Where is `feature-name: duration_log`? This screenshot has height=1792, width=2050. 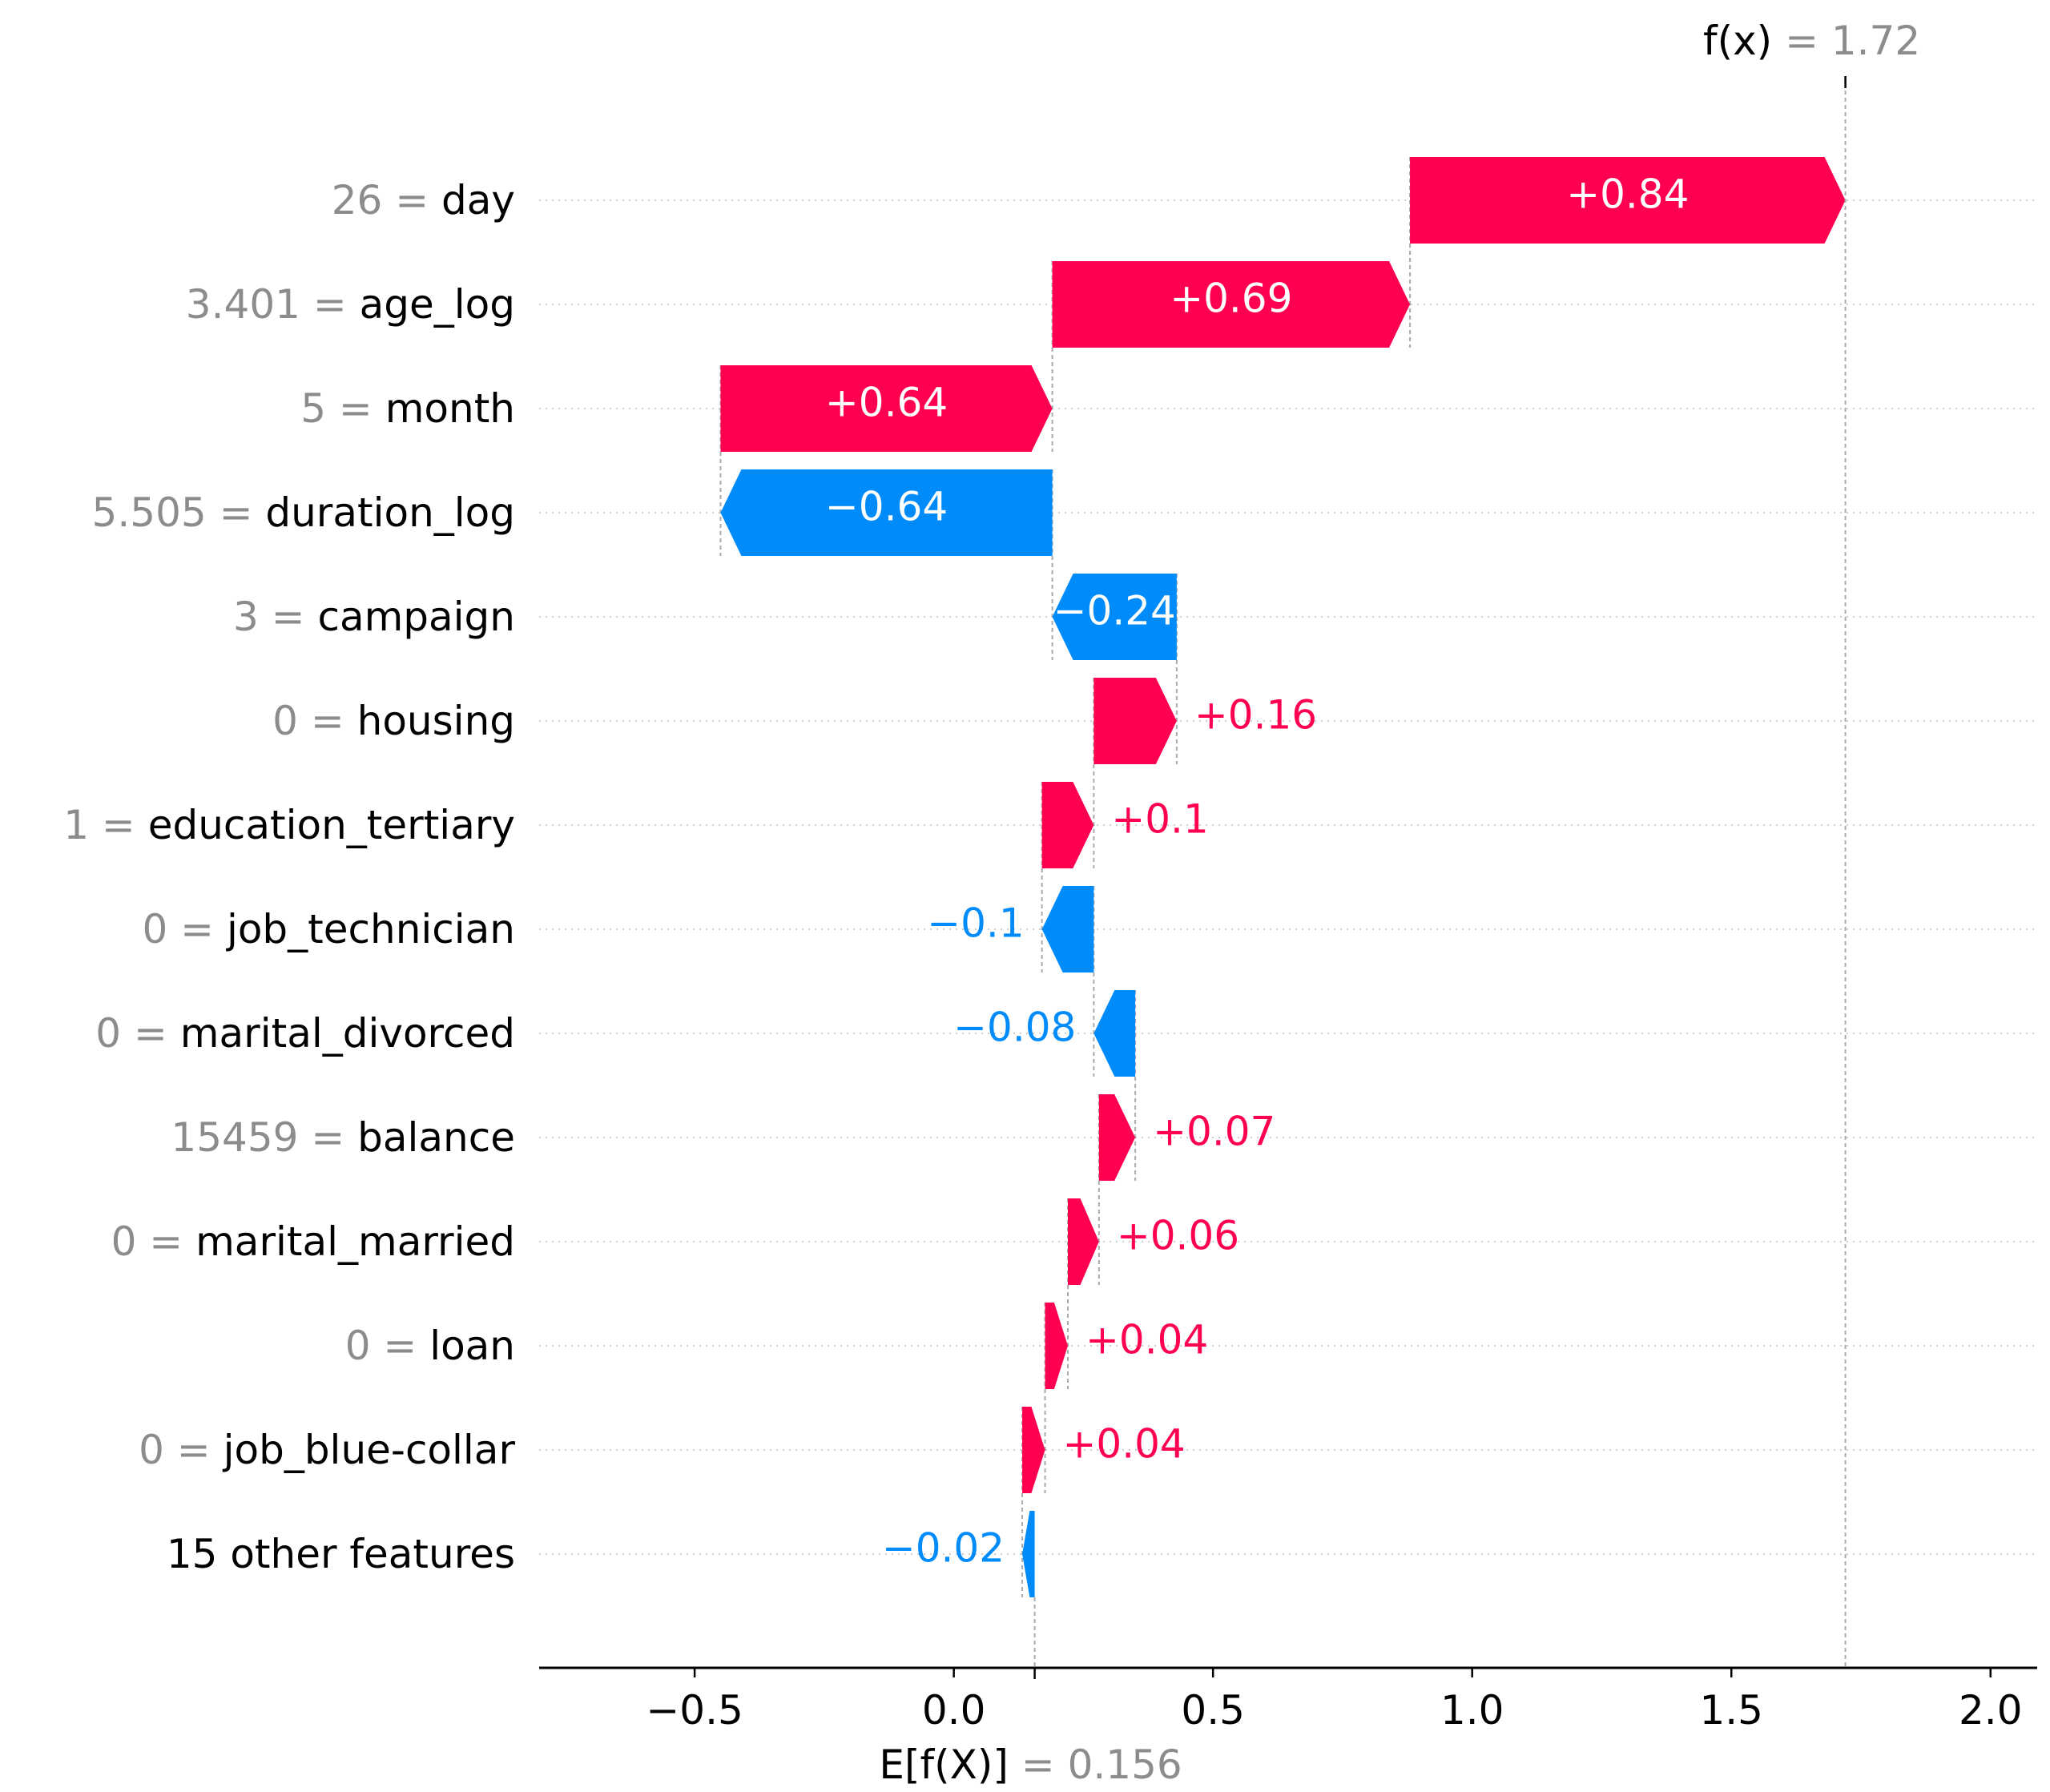 feature-name: duration_log is located at coordinates (390, 512).